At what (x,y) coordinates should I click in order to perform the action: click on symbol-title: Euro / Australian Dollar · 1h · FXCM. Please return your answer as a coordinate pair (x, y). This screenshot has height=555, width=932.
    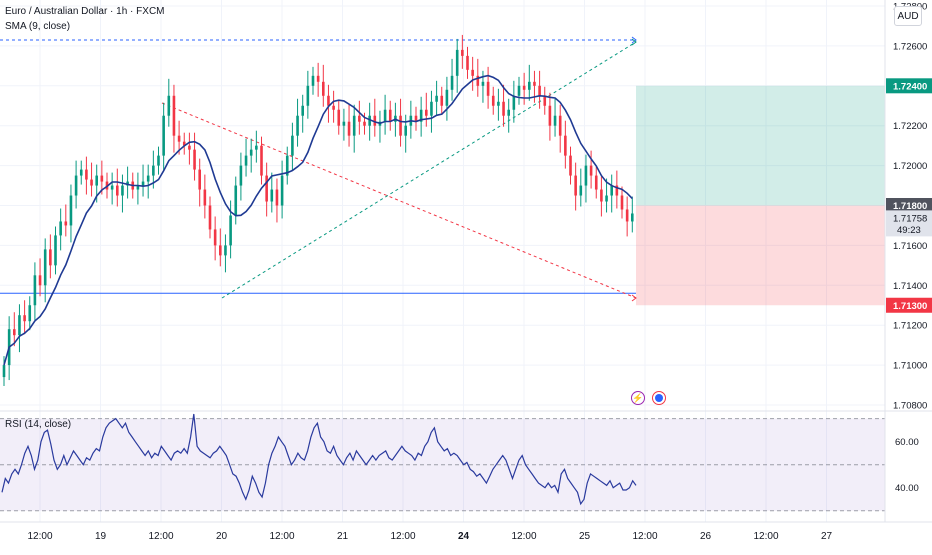
    Looking at the image, I should click on (85, 11).